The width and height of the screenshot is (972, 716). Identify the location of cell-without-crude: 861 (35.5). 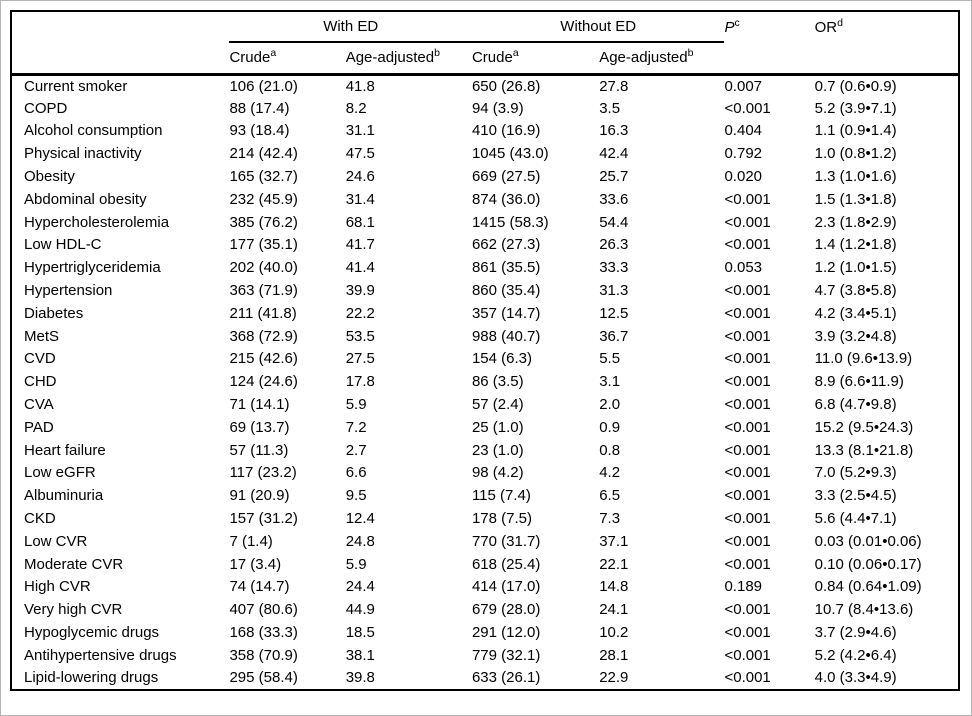
(506, 268).